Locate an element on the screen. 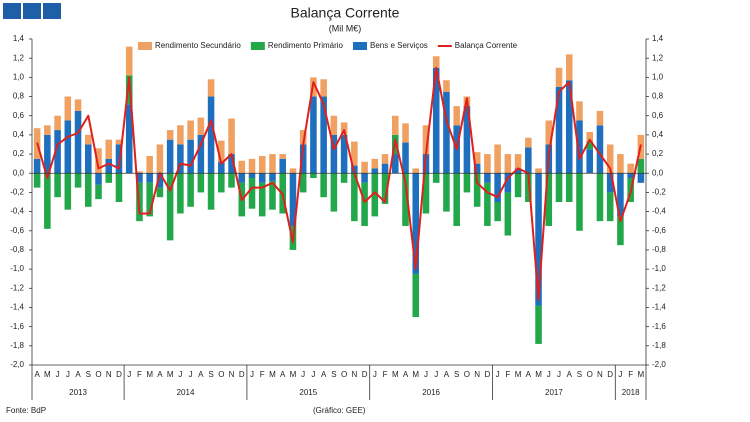 The image size is (750, 422). y2-tick-label: -1,8 is located at coordinates (659, 345).